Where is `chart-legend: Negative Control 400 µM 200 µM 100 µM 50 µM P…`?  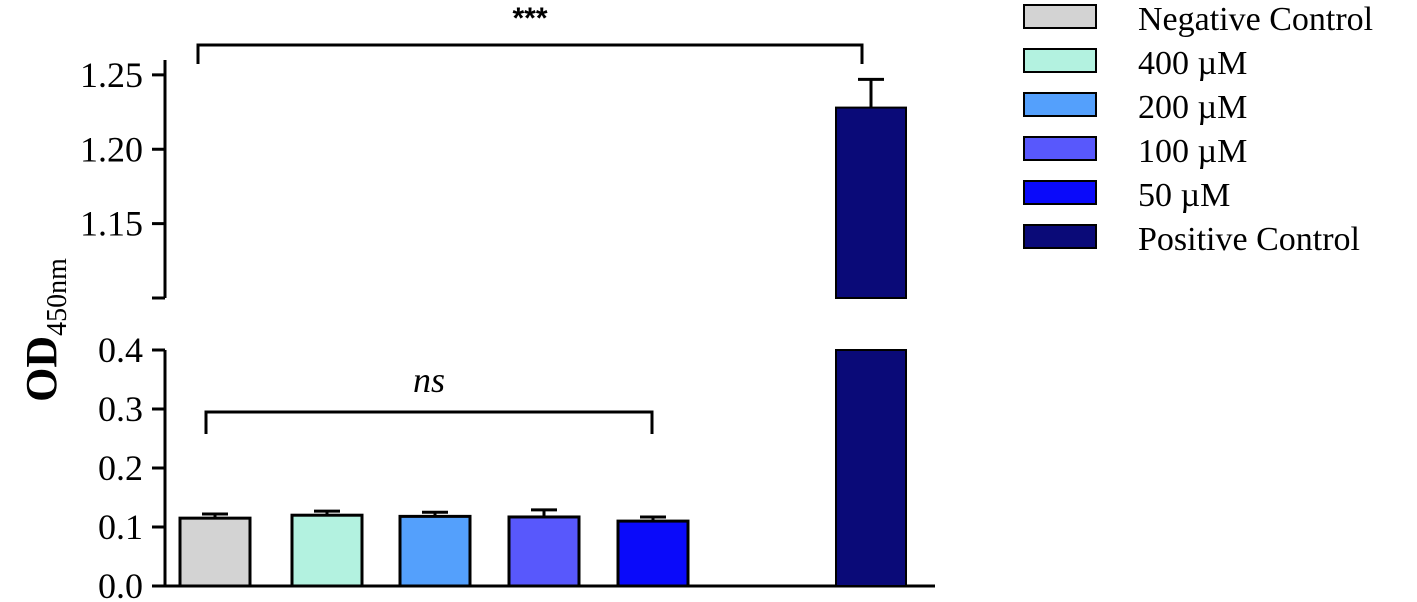 chart-legend: Negative Control 400 µM 200 µM 100 µM 50 µM P… is located at coordinates (1198, 129).